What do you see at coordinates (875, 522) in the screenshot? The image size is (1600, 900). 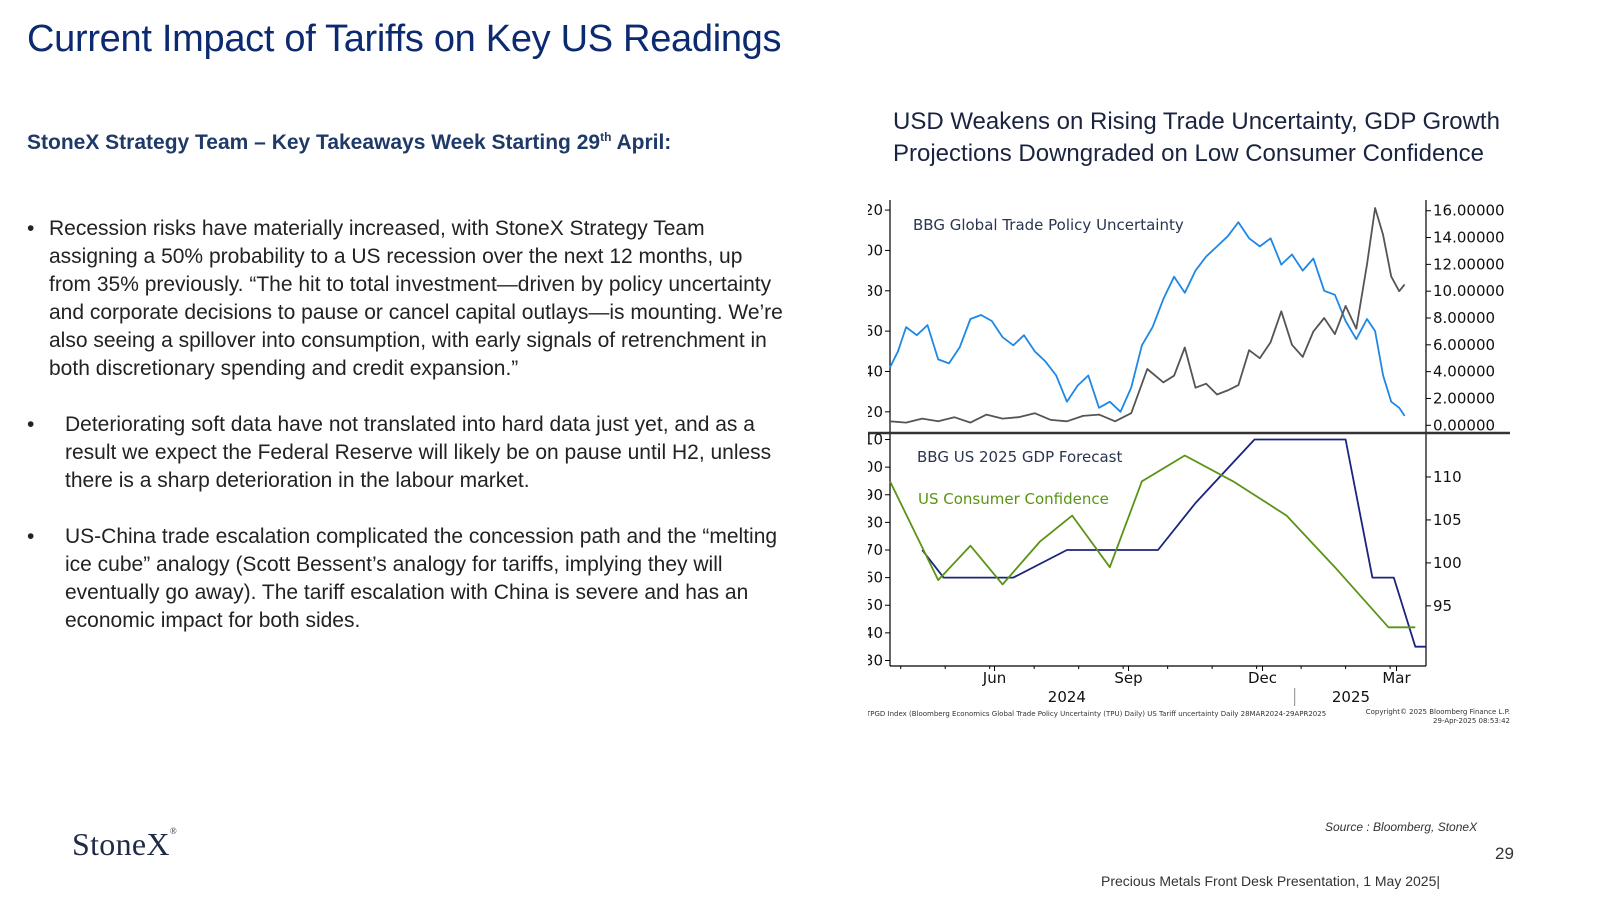 I see `left-tick-label: 1.80` at bounding box center [875, 522].